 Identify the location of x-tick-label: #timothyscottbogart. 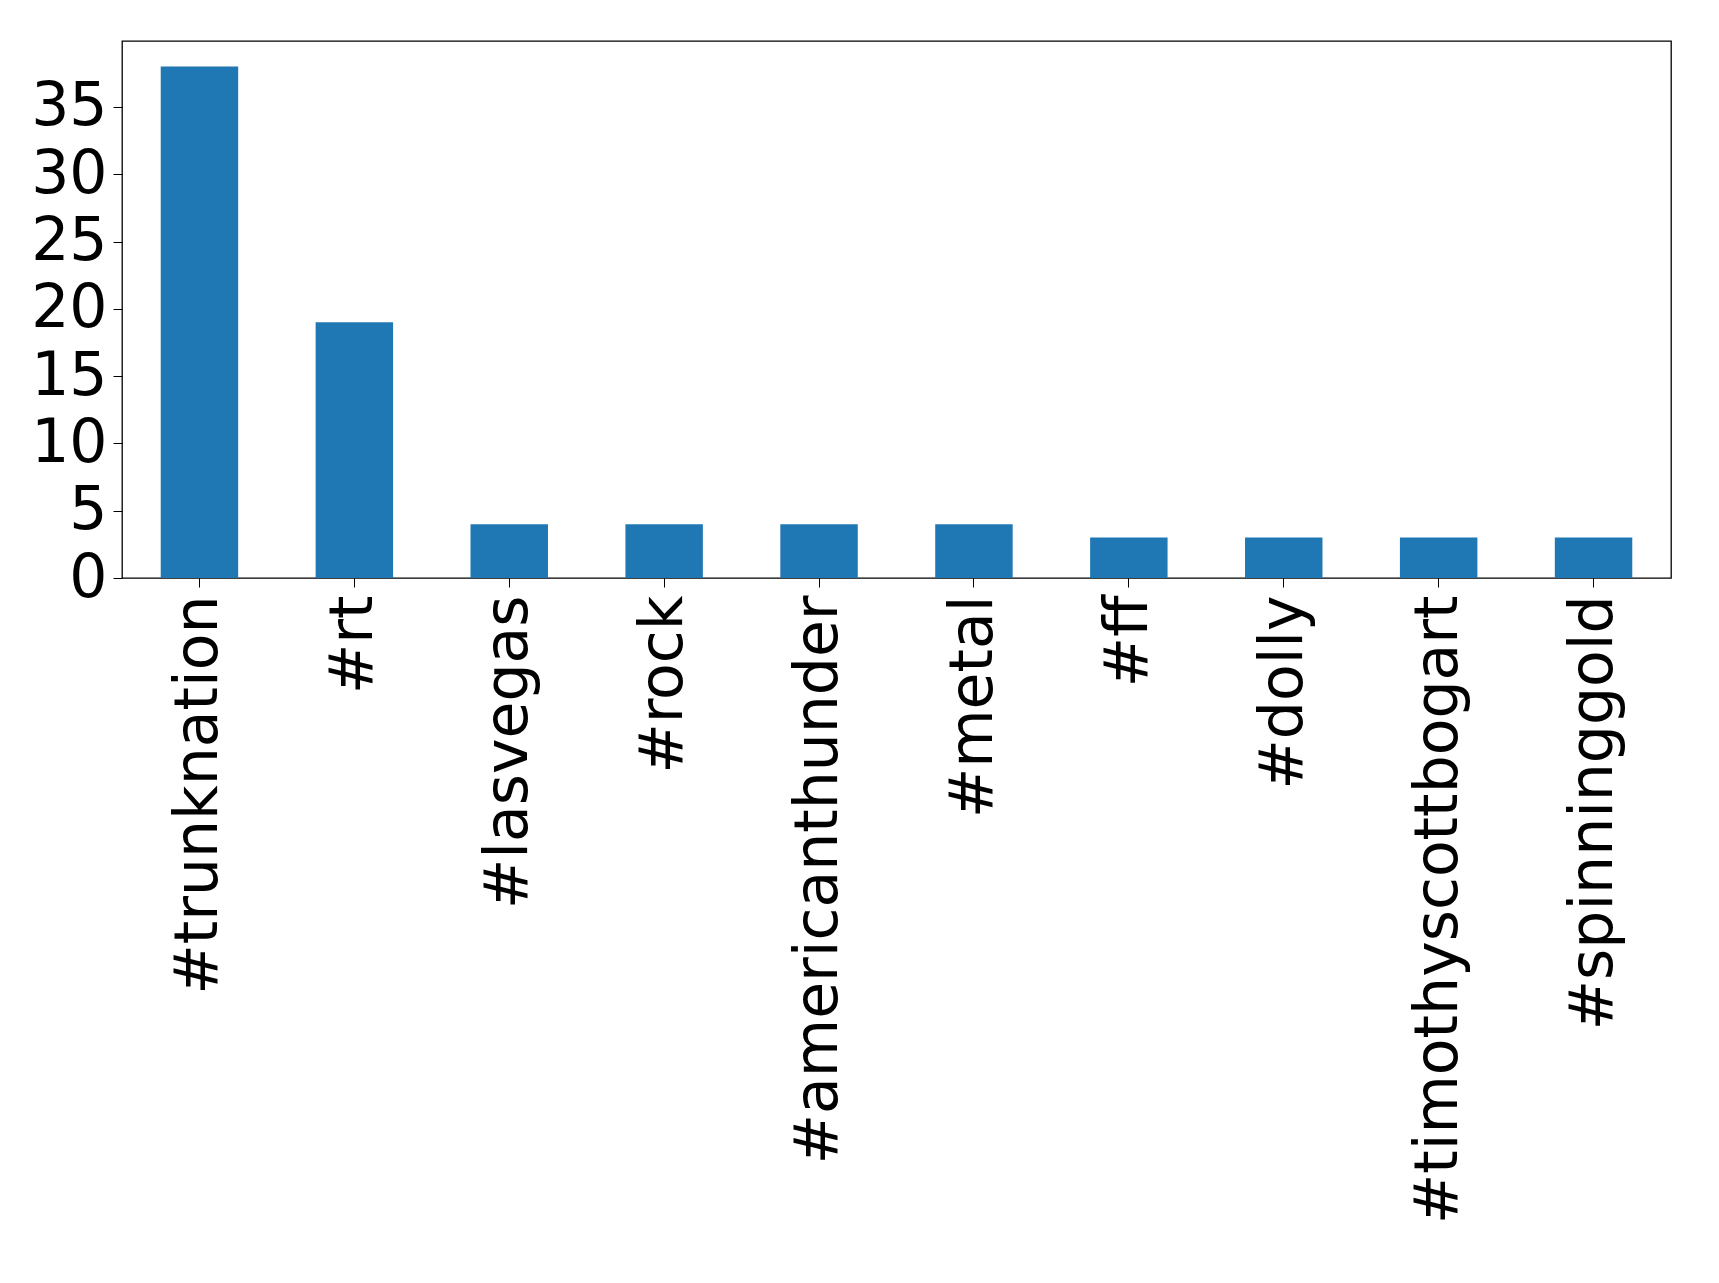
(1435, 910).